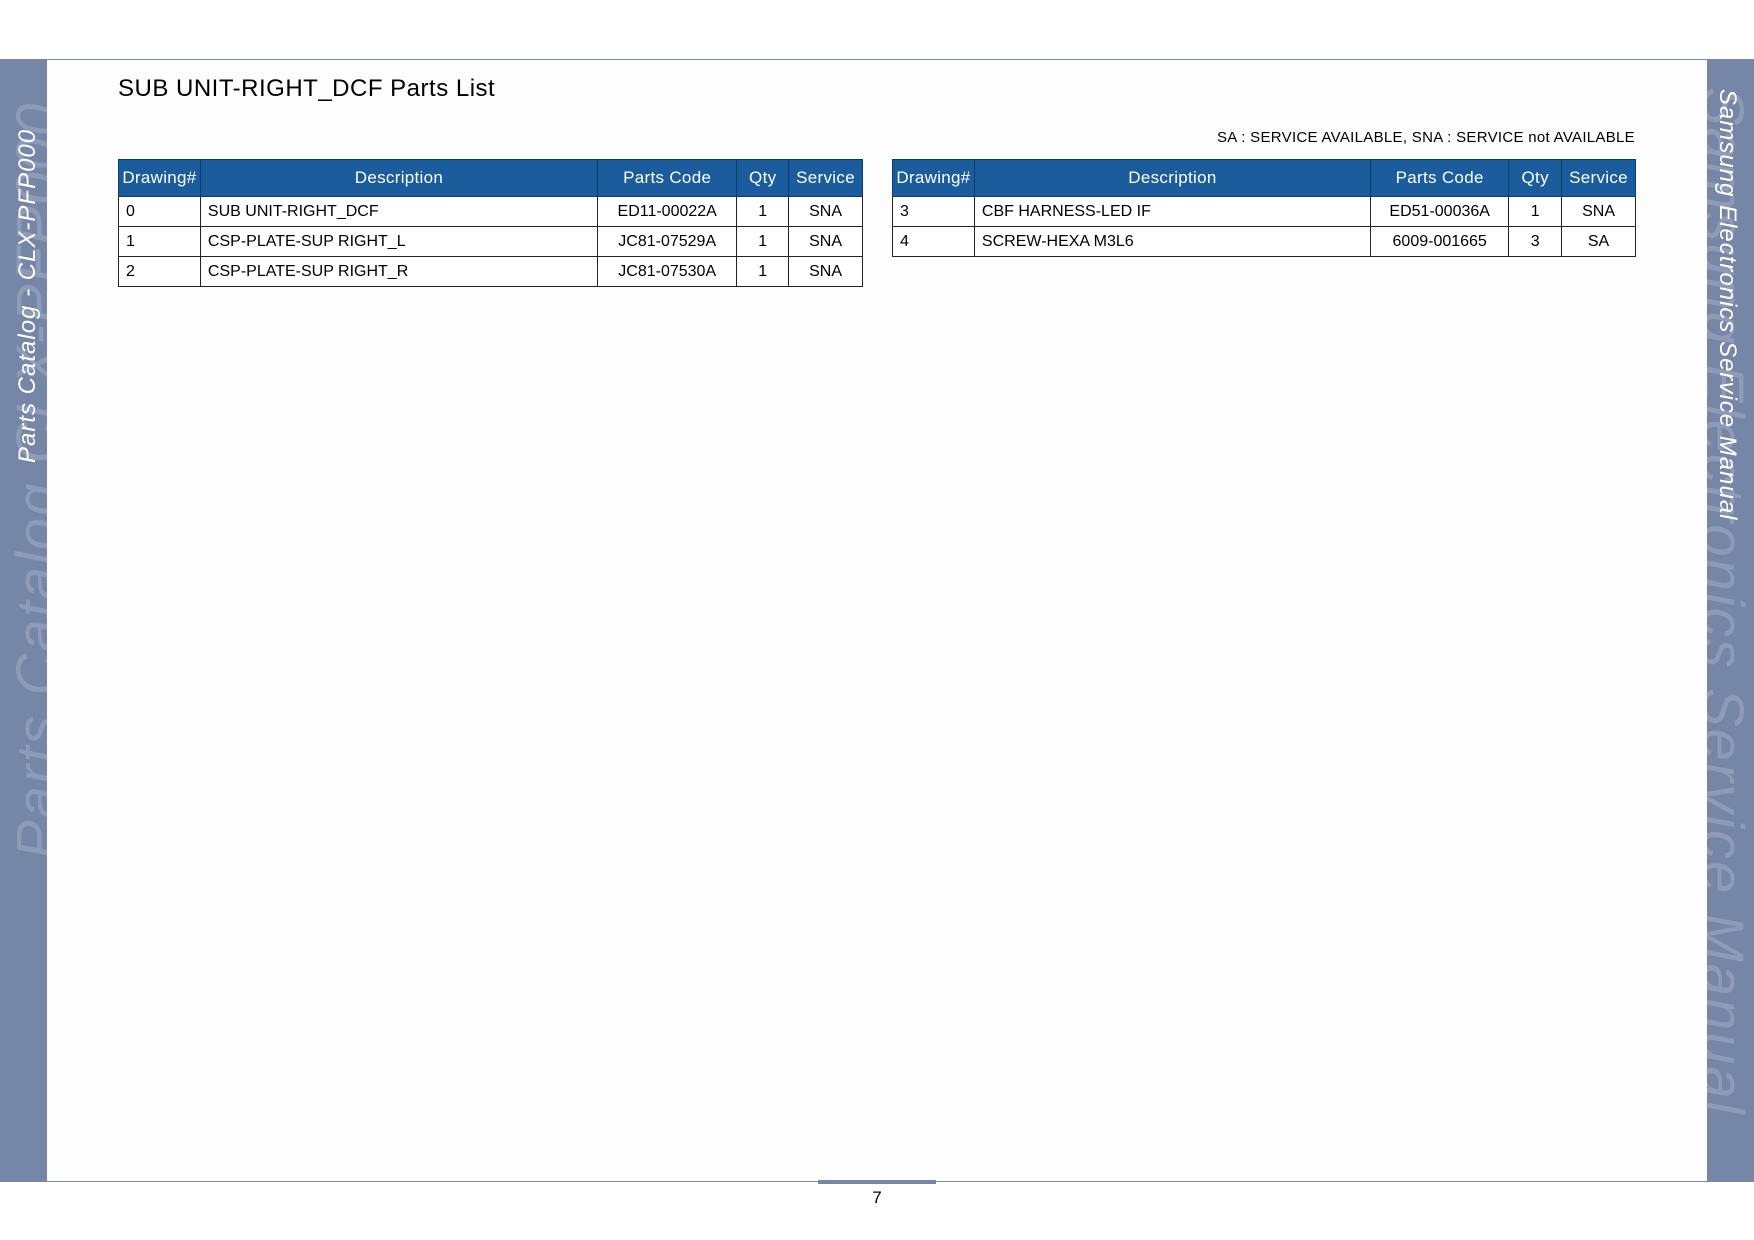 The width and height of the screenshot is (1754, 1240). I want to click on left-sidebar-caption: Parts Catalog - CLX-PFP000, so click(27, 295).